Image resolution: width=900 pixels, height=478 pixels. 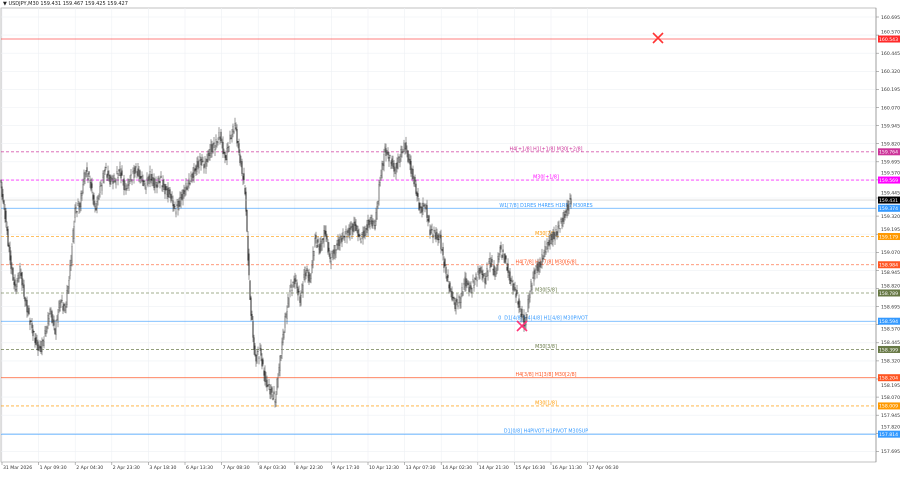 I want to click on y-tick-label: 157.695, so click(x=890, y=452).